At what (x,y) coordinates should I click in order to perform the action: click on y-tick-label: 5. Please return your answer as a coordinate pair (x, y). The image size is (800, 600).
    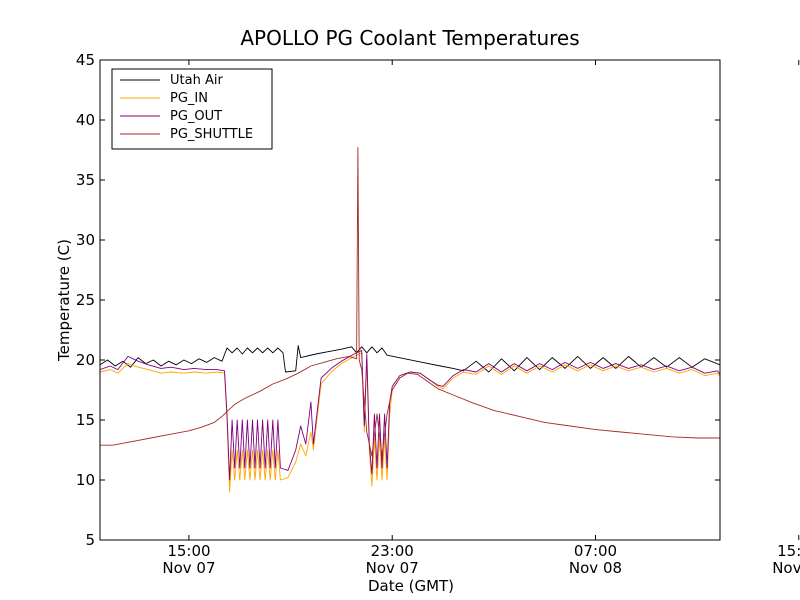
    Looking at the image, I should click on (90, 540).